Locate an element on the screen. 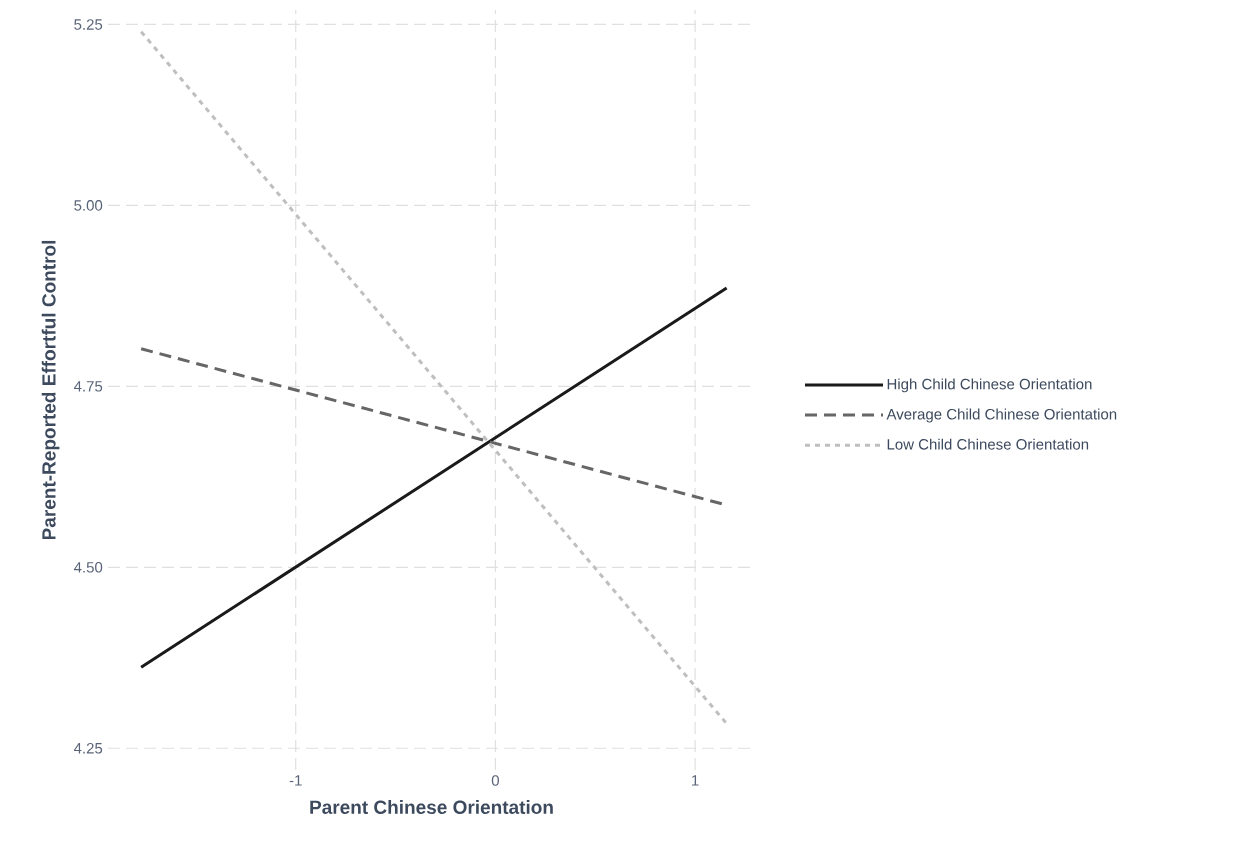 The width and height of the screenshot is (1244, 848). y-tick-label: 5.25 is located at coordinates (88, 24).